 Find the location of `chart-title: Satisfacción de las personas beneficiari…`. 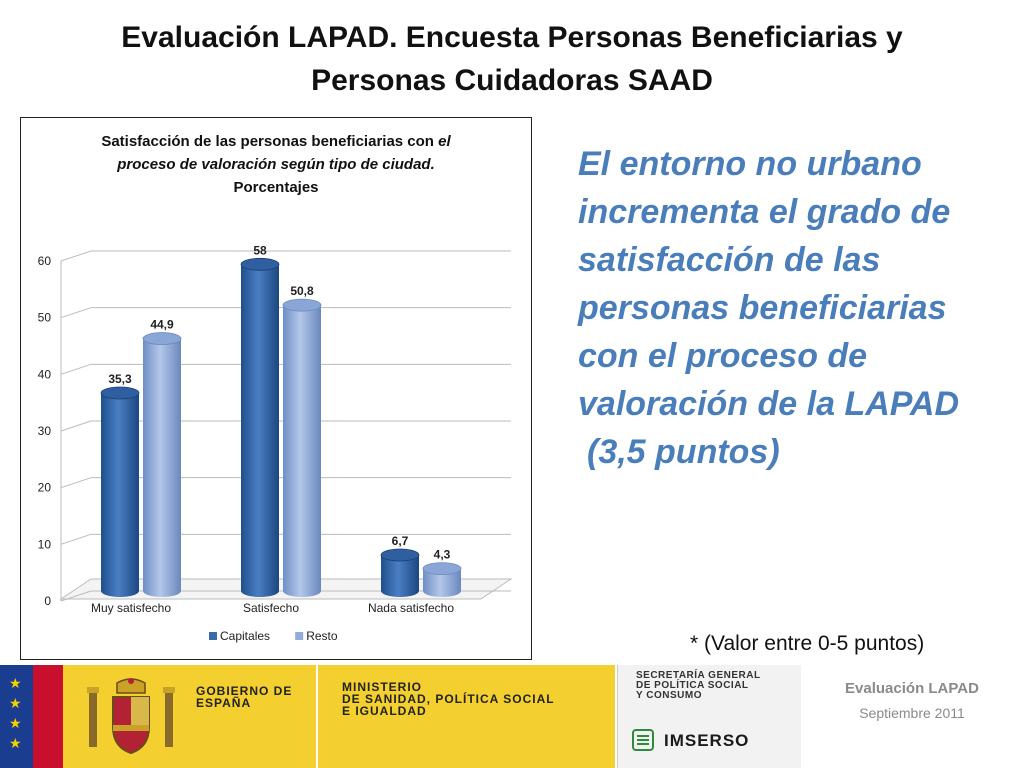

chart-title: Satisfacción de las personas beneficiari… is located at coordinates (276, 164).